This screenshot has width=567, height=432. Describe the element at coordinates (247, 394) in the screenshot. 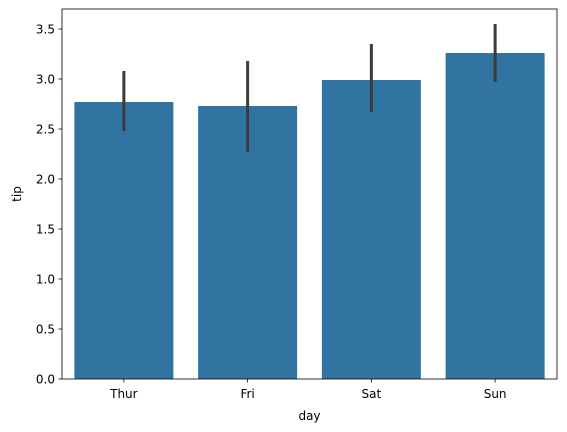

I see `x-tick-label: Fri` at that location.